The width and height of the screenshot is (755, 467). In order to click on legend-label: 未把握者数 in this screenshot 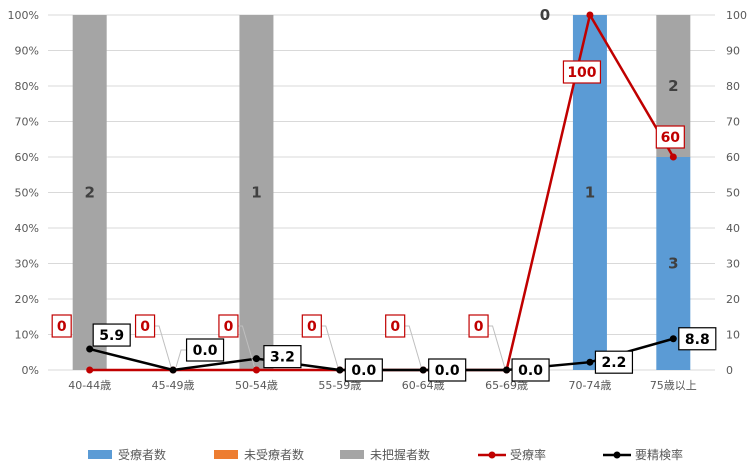, I will do `click(400, 454)`.